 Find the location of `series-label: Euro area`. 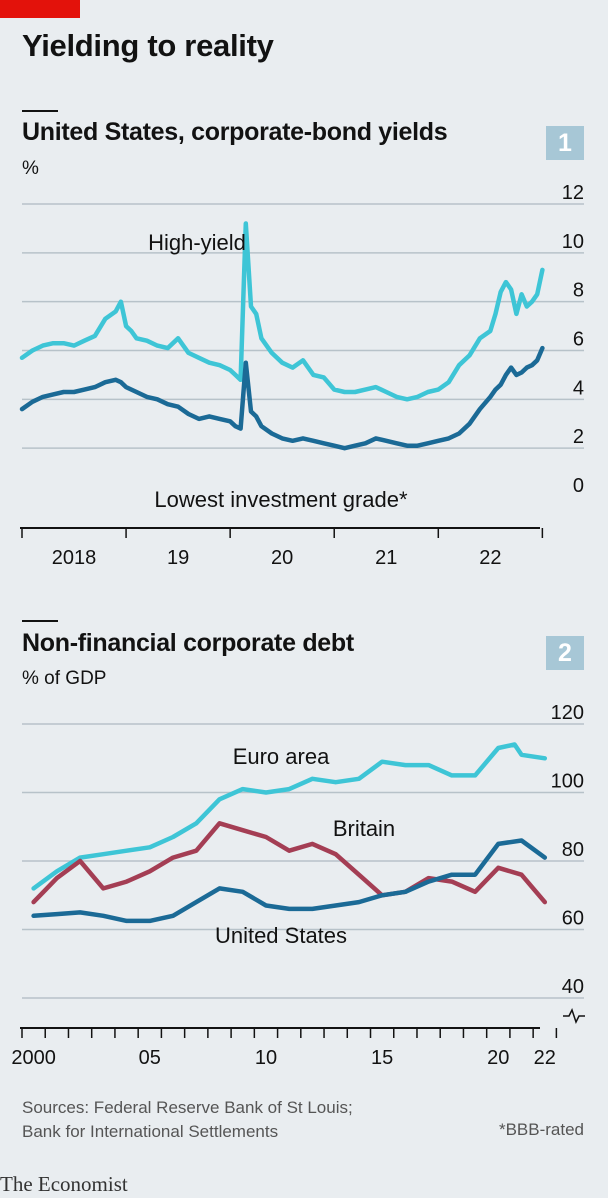

series-label: Euro area is located at coordinates (281, 756).